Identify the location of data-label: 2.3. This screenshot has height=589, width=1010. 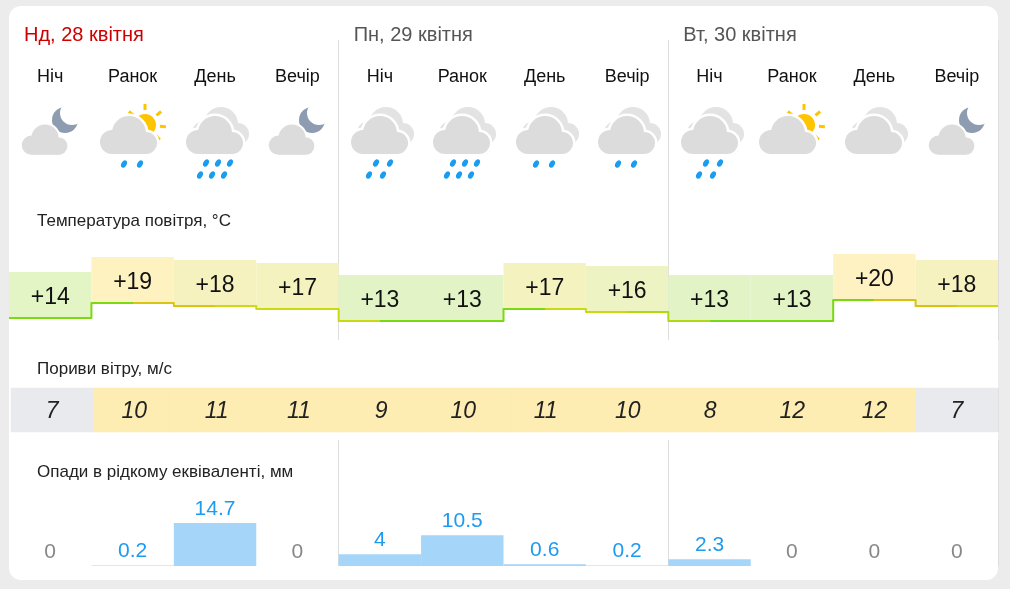
(709, 544).